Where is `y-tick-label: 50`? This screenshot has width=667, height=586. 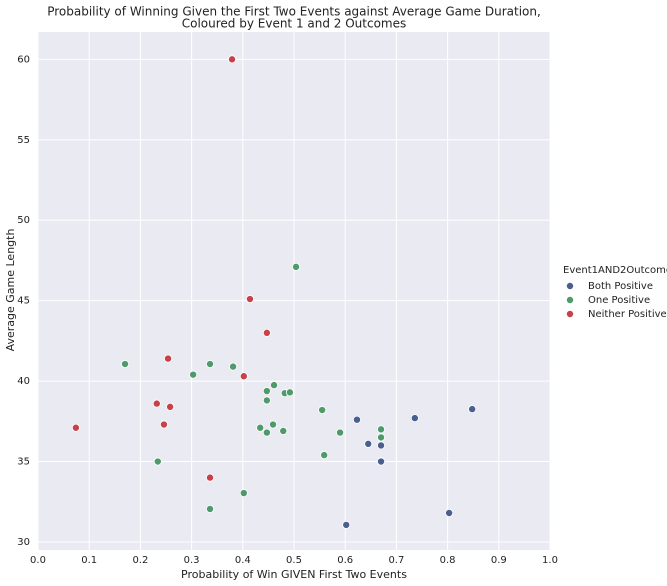 y-tick-label: 50 is located at coordinates (23, 220).